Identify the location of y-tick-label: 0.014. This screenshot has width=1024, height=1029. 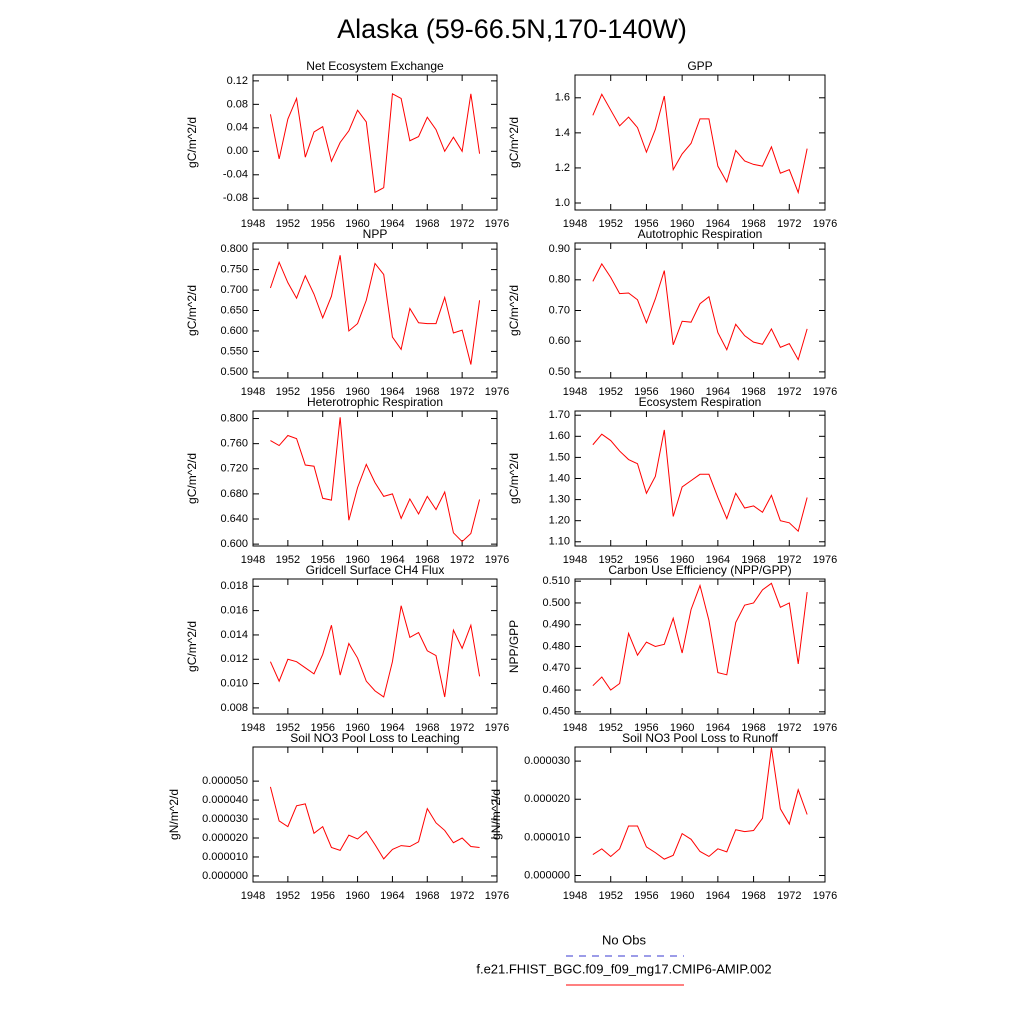
(234, 635).